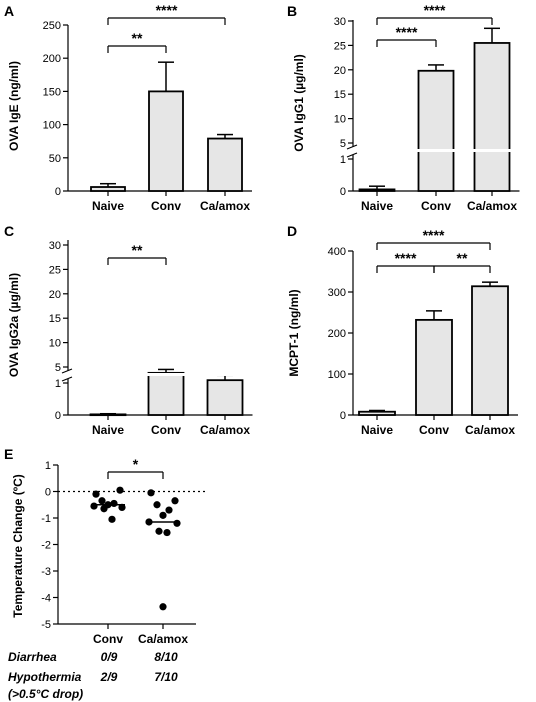  I want to click on panel-c-y-tick-label: 25, so click(55, 270).